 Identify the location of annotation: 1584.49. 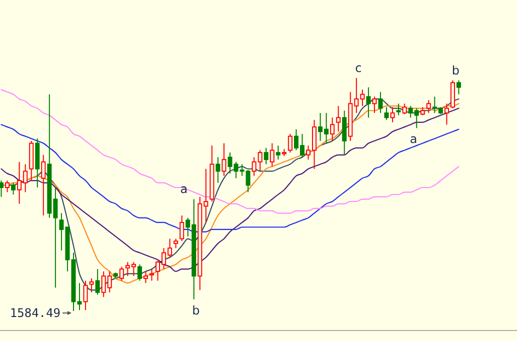
(35, 313).